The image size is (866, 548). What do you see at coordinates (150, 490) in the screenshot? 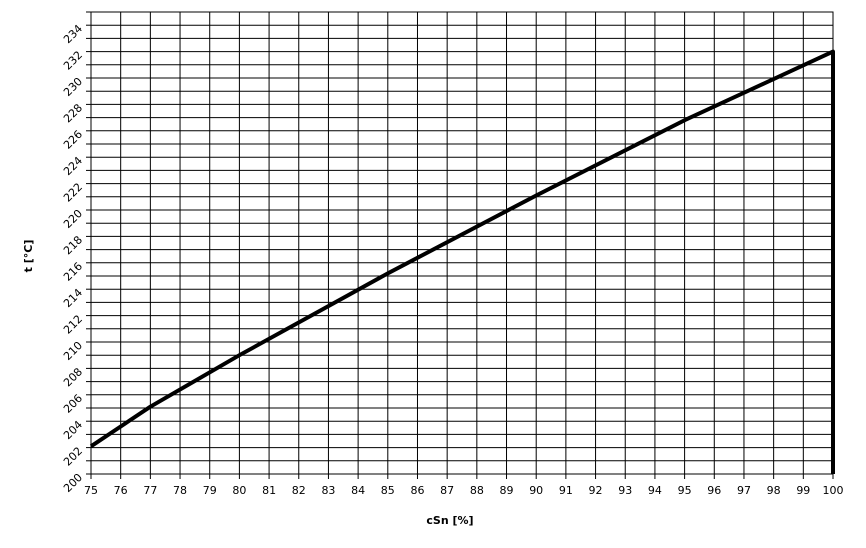
I see `x-tick-label: 77` at bounding box center [150, 490].